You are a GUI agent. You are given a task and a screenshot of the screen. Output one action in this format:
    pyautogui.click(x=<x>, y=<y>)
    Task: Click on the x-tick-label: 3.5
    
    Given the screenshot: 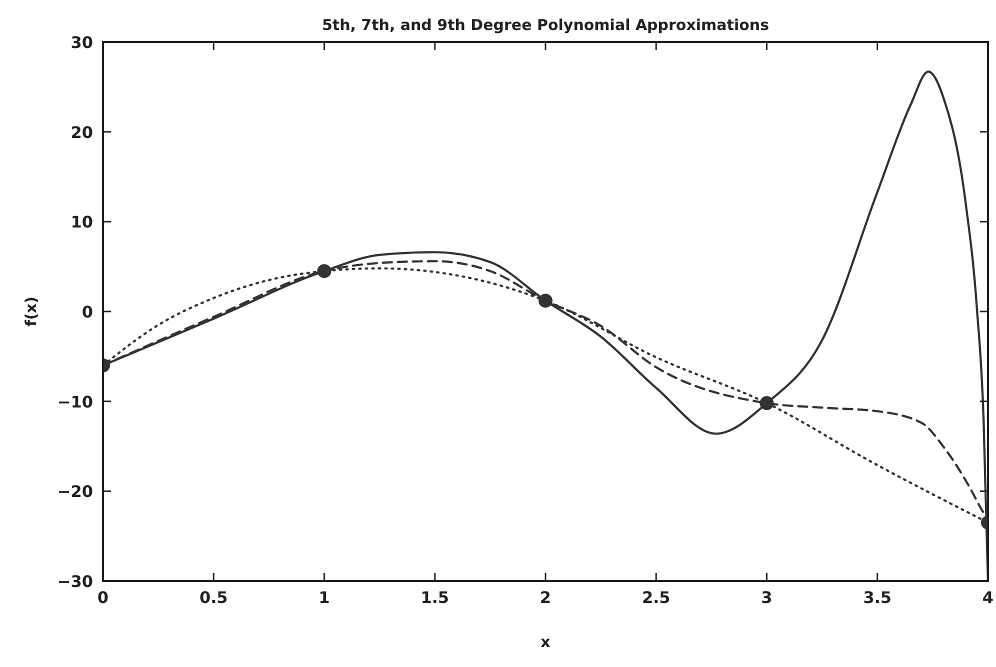 What is the action you would take?
    pyautogui.click(x=877, y=597)
    